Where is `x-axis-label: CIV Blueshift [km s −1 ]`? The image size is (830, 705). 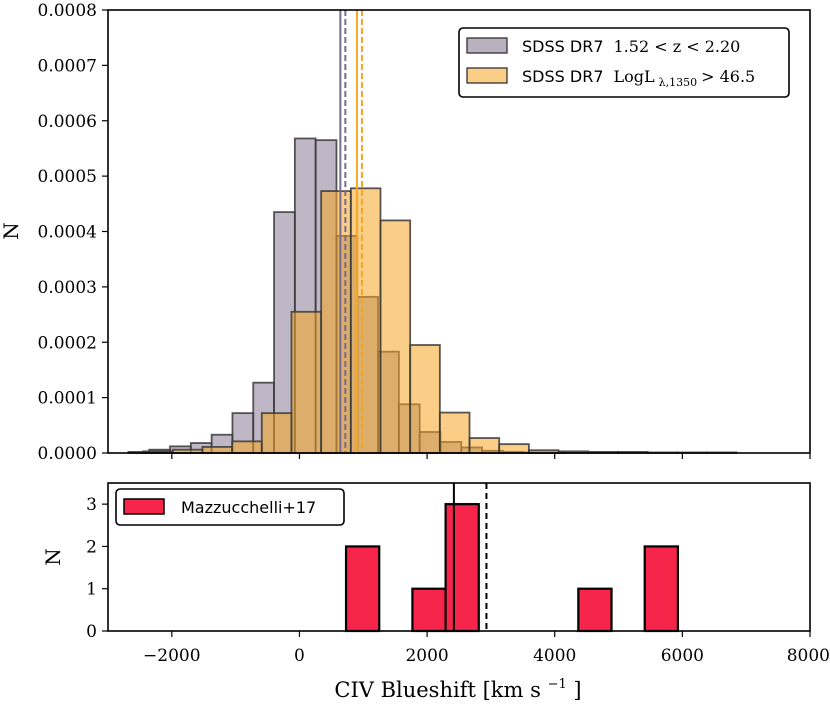
x-axis-label: CIV Blueshift [km s −1 ] is located at coordinates (457, 685).